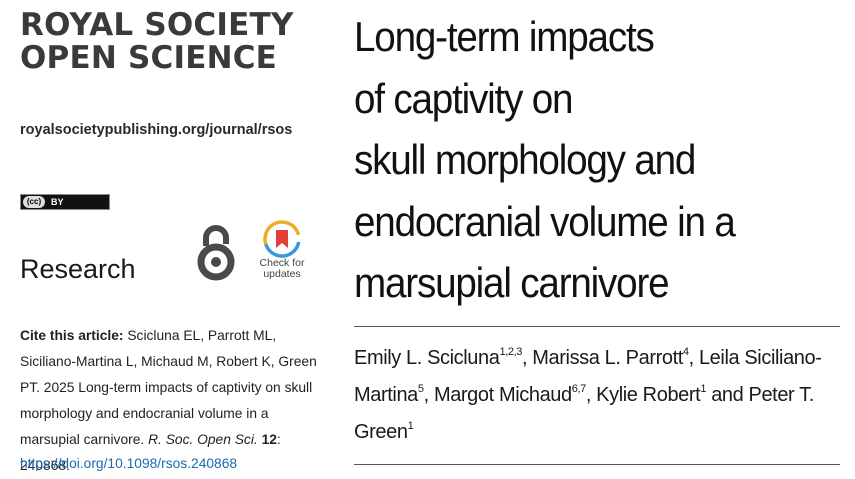 The image size is (855, 479). What do you see at coordinates (512, 282) in the screenshot?
I see `title-line: marsupial carnivore` at bounding box center [512, 282].